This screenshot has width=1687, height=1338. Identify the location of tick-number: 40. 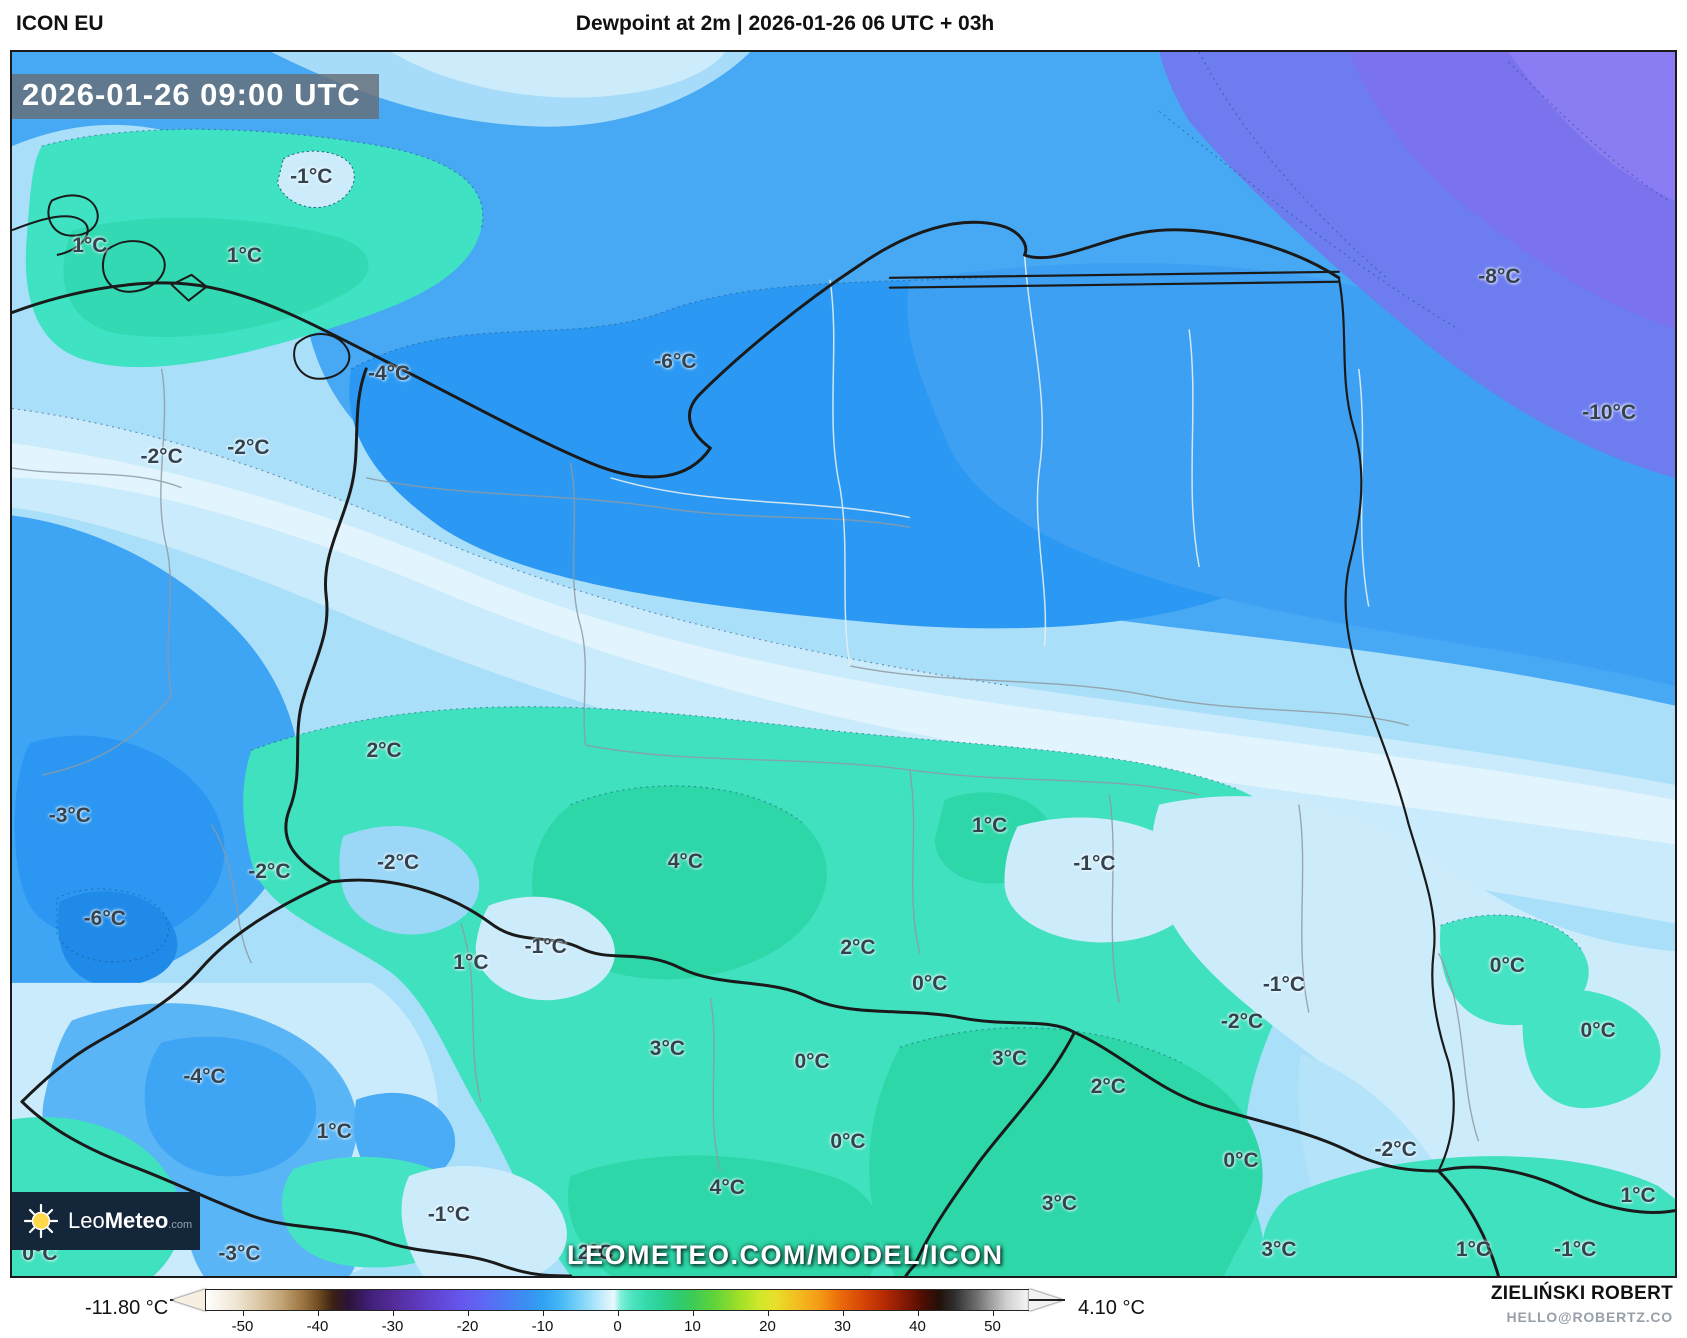
(917, 1326).